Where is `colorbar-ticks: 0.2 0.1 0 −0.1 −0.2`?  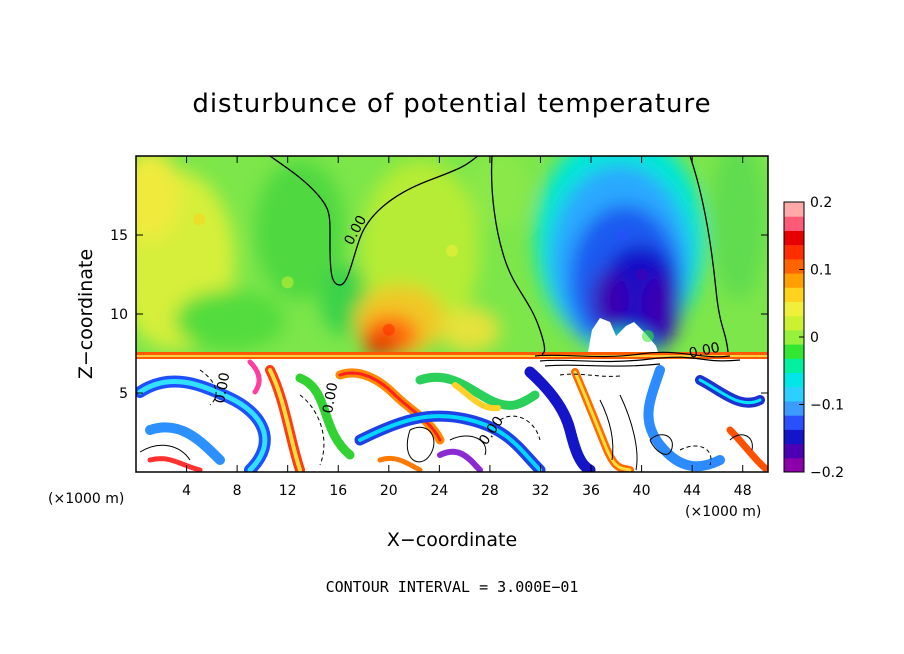
colorbar-ticks: 0.2 0.1 0 −0.1 −0.2 is located at coordinates (821, 338).